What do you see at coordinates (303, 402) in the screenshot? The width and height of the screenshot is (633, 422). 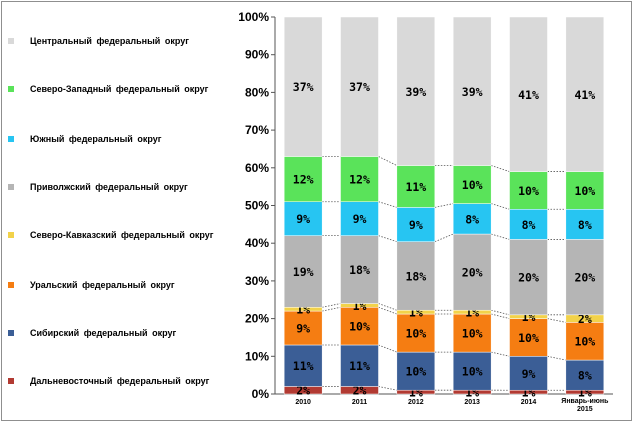 I see `x-tick-label: 2010` at bounding box center [303, 402].